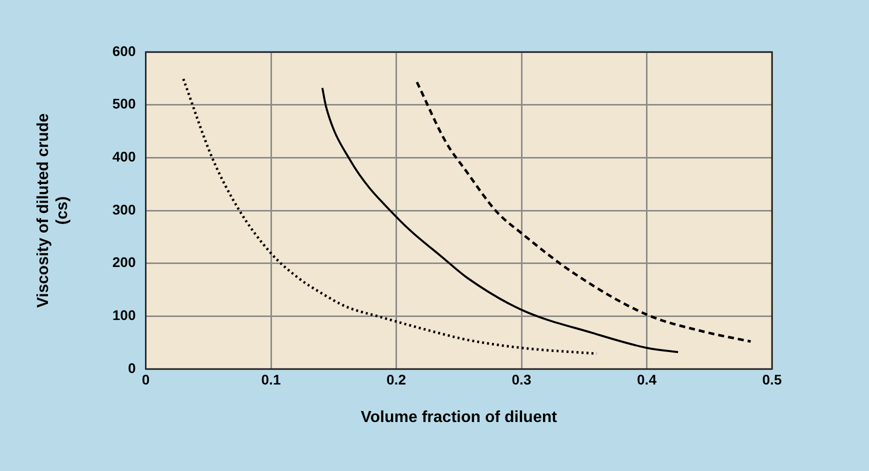 The width and height of the screenshot is (869, 471). I want to click on y-tick-label: 100, so click(124, 315).